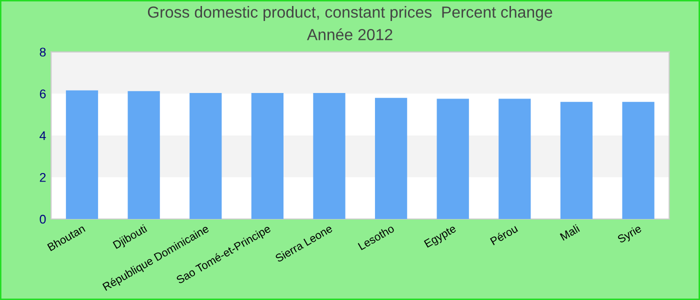 The image size is (700, 300). What do you see at coordinates (43, 219) in the screenshot?
I see `y-tick-label: 0` at bounding box center [43, 219].